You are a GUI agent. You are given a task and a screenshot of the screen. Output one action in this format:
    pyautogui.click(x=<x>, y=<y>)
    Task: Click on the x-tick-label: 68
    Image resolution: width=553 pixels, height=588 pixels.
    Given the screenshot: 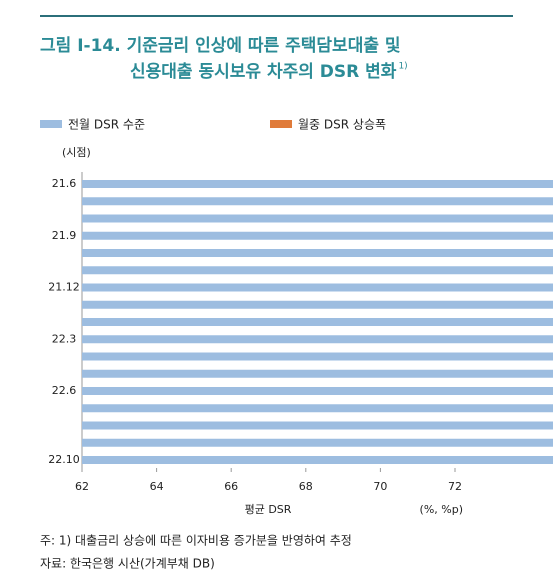 What is the action you would take?
    pyautogui.click(x=306, y=486)
    